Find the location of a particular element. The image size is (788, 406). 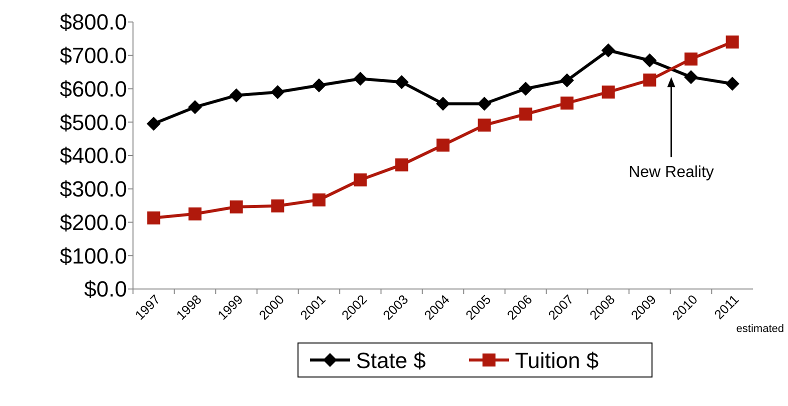

y-tick-label: $800.0 is located at coordinates (93, 22).